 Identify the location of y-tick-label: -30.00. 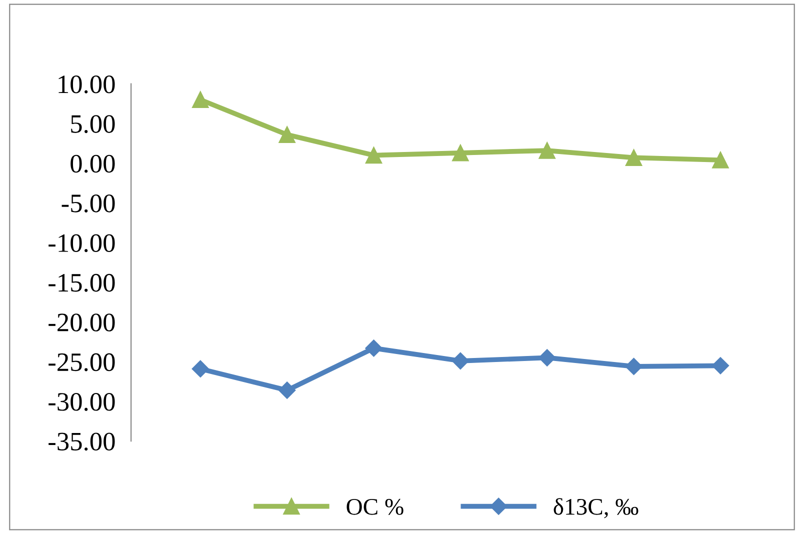
(81, 401).